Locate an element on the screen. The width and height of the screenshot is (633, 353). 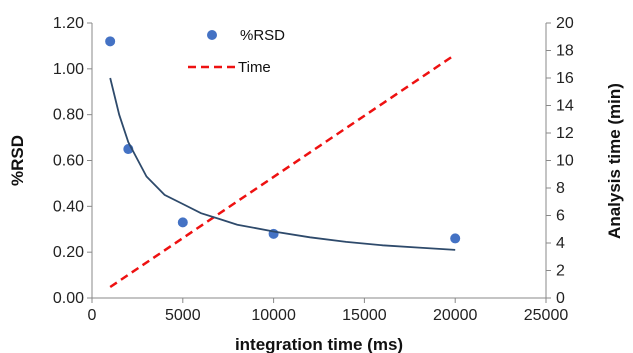
x-tick-label: 15000 is located at coordinates (364, 315).